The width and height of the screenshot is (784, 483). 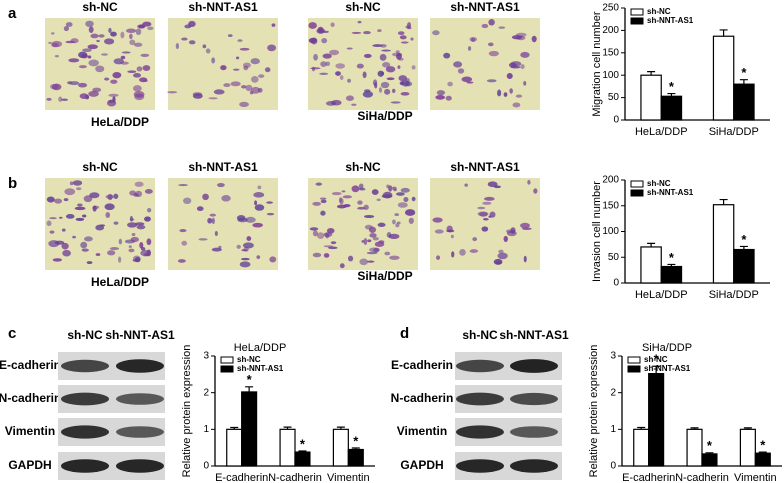 What do you see at coordinates (661, 132) in the screenshot?
I see `x-tick-label: HeLa/DDP` at bounding box center [661, 132].